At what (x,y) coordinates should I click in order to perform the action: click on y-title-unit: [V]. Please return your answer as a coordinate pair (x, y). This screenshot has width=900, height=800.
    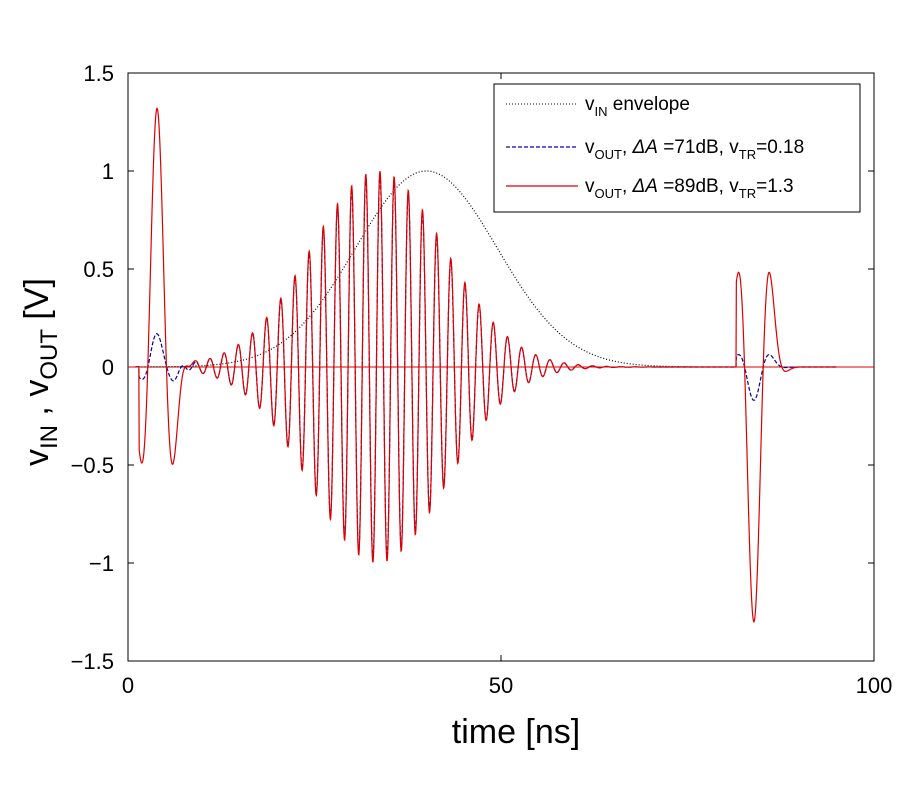
    Looking at the image, I should click on (37, 303).